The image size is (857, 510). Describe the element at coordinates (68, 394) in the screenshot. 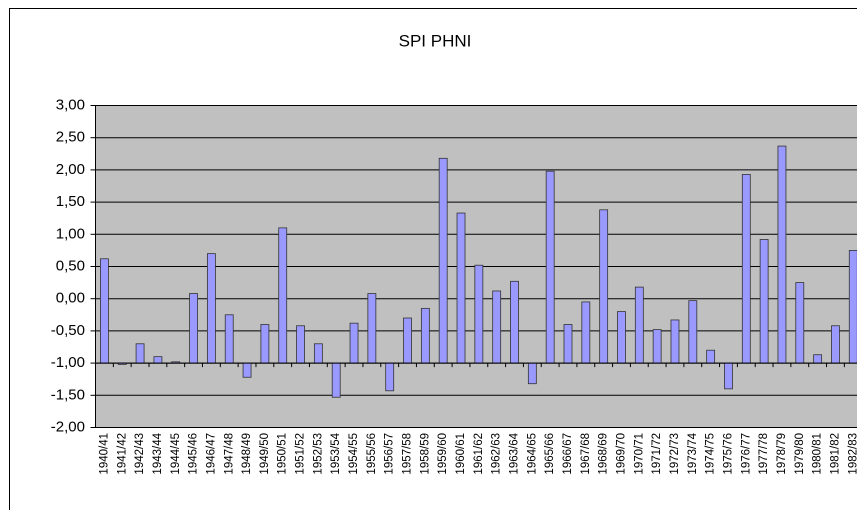

I see `y-tick-label: -1,50` at that location.